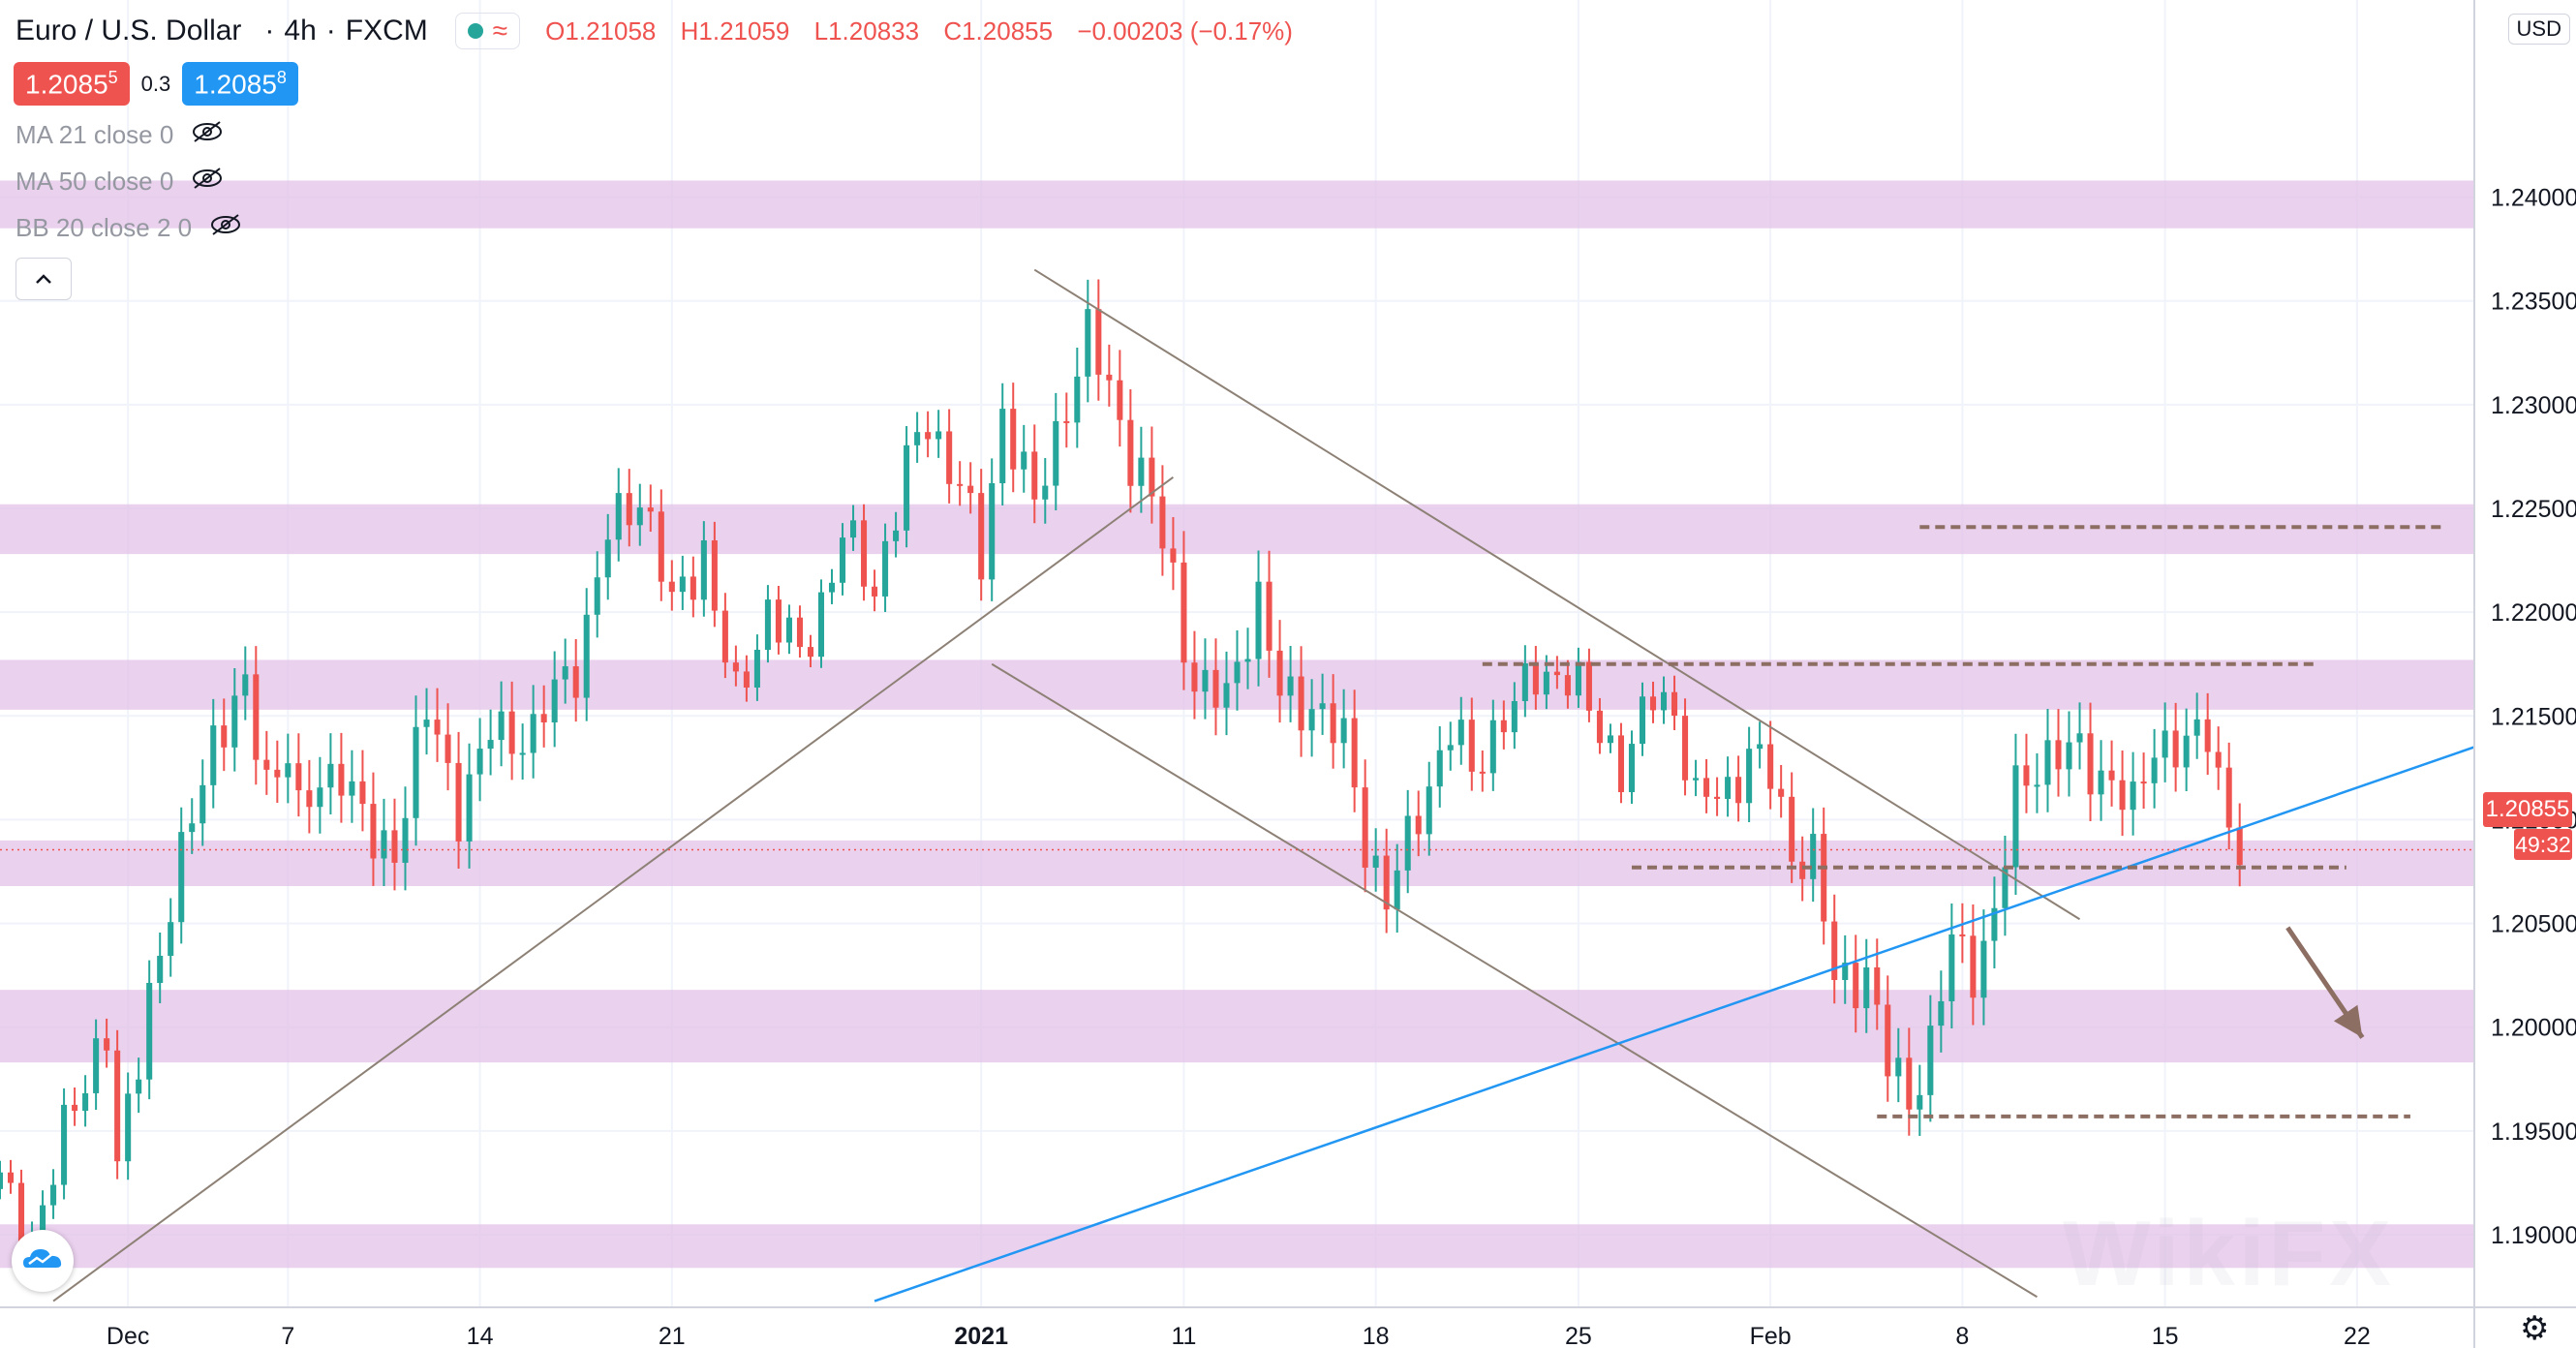 This screenshot has height=1348, width=2576. What do you see at coordinates (475, 31) in the screenshot?
I see `market-open-icon` at bounding box center [475, 31].